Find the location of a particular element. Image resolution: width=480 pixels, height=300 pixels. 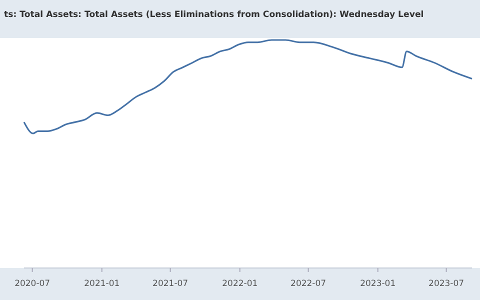

x-tick-label: 2023-01 is located at coordinates (378, 284).